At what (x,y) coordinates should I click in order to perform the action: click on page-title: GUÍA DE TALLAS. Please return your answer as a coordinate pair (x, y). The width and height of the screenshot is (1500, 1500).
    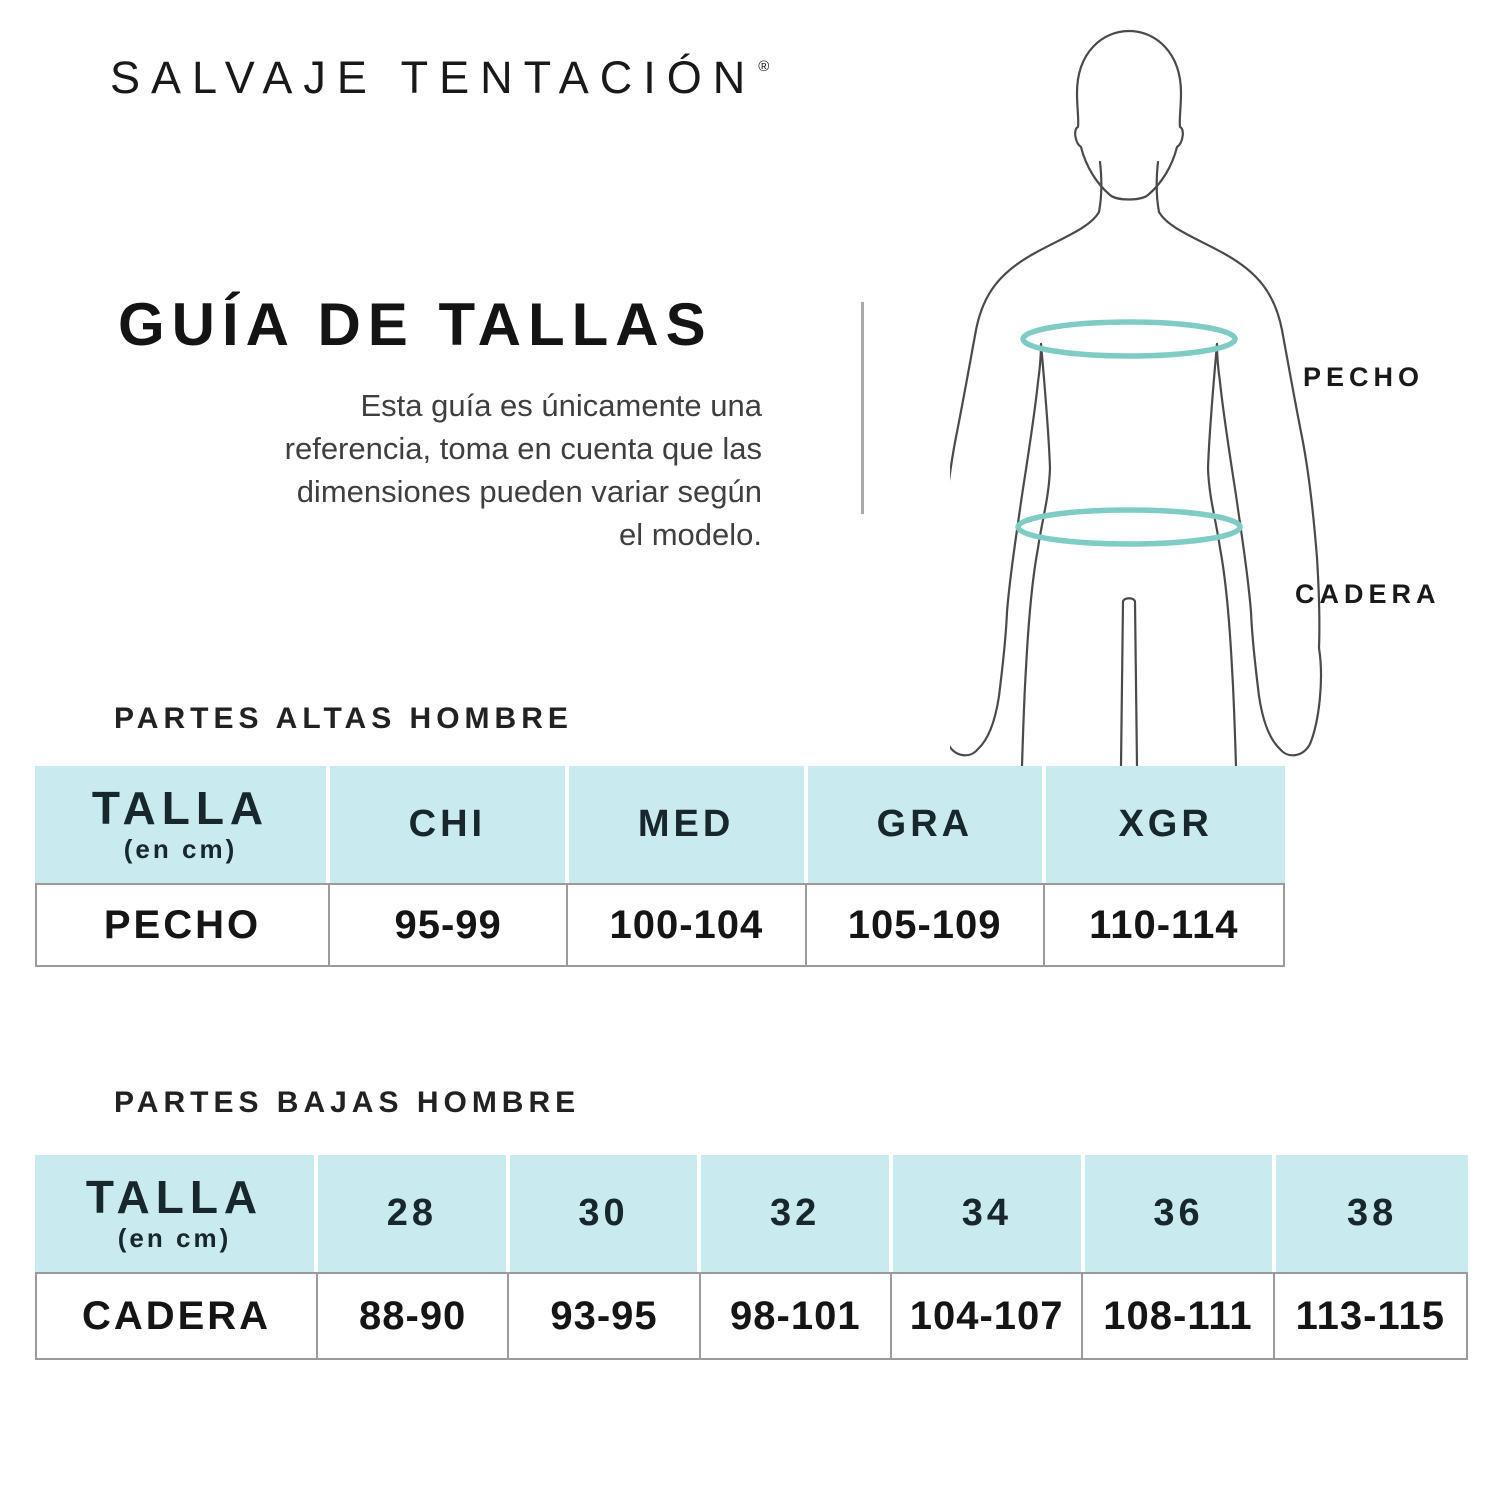
    Looking at the image, I should click on (415, 324).